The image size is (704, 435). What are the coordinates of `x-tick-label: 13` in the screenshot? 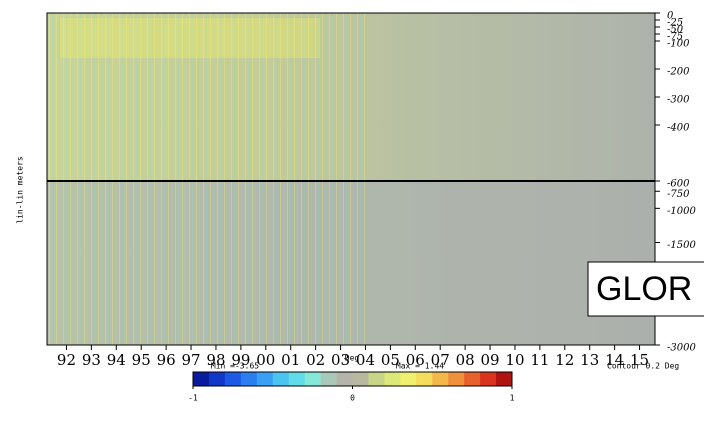 It's located at (589, 360).